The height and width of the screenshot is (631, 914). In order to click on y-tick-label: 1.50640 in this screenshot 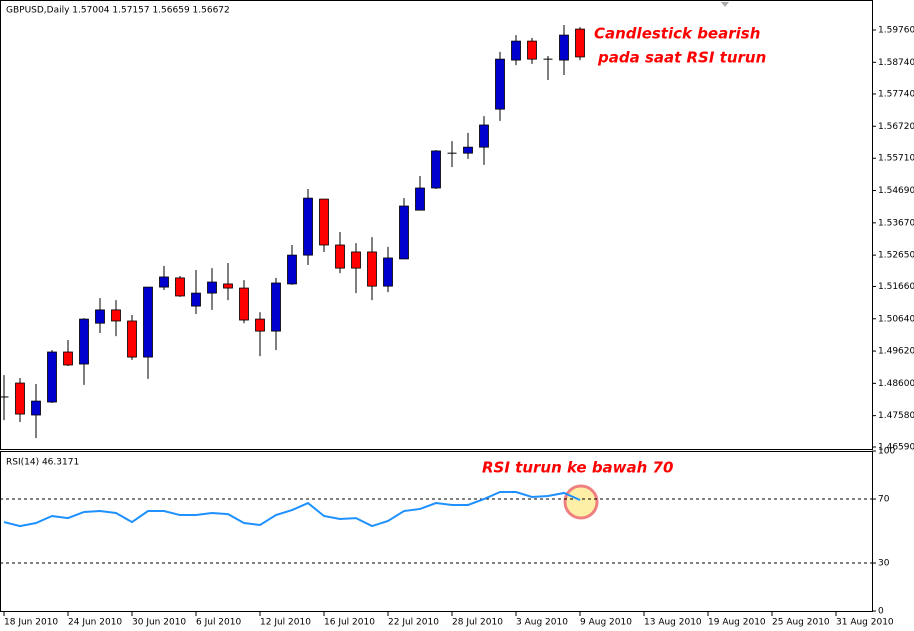, I will do `click(896, 319)`.